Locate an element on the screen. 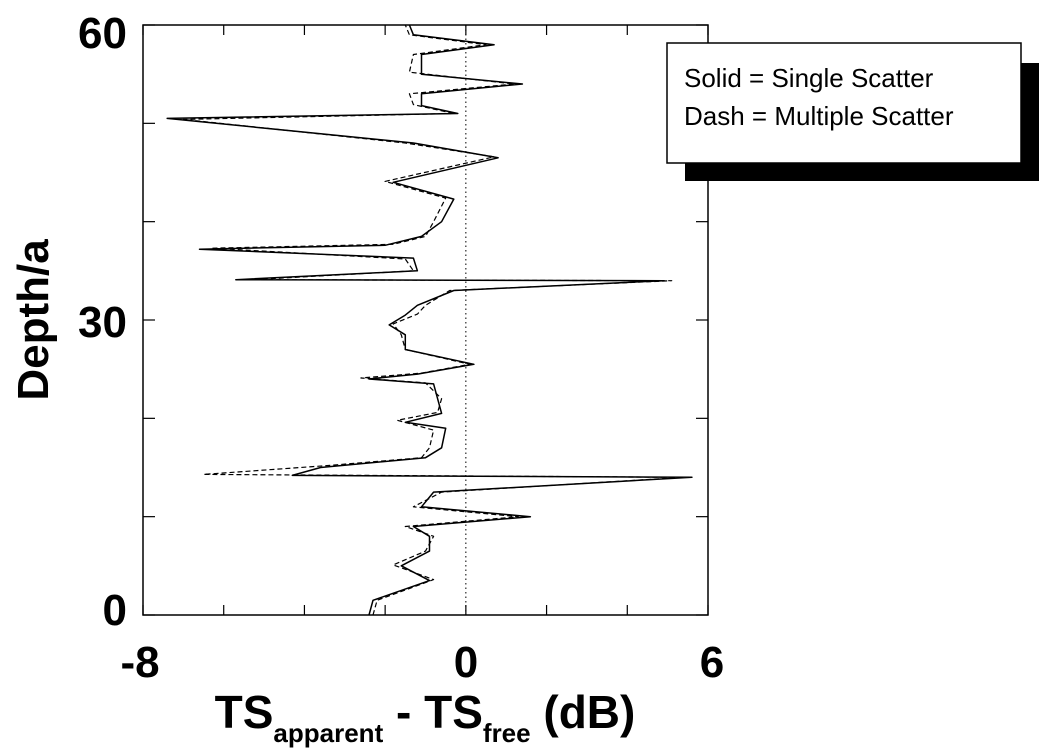  x-label-ts-1: TS is located at coordinates (244, 712).